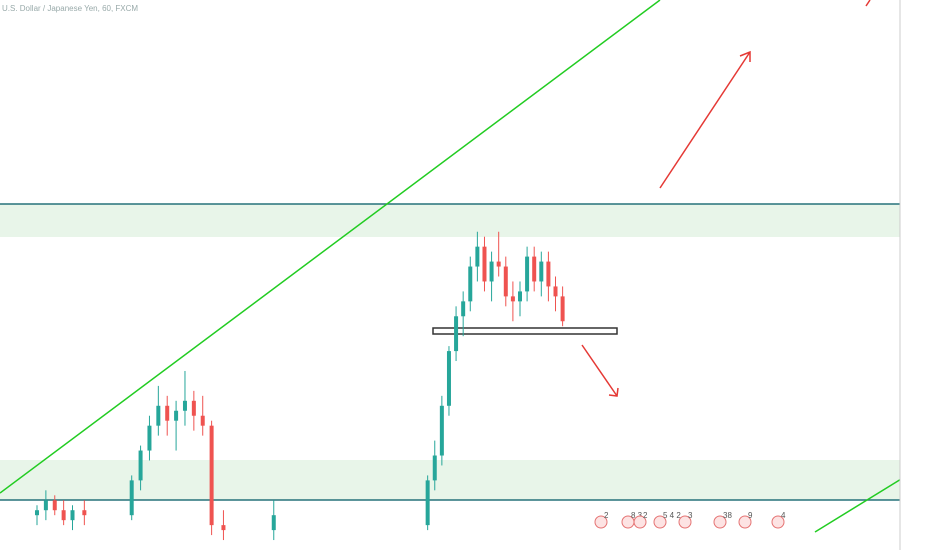 The image size is (932, 555). I want to click on arrow-head, so click(745, 56).